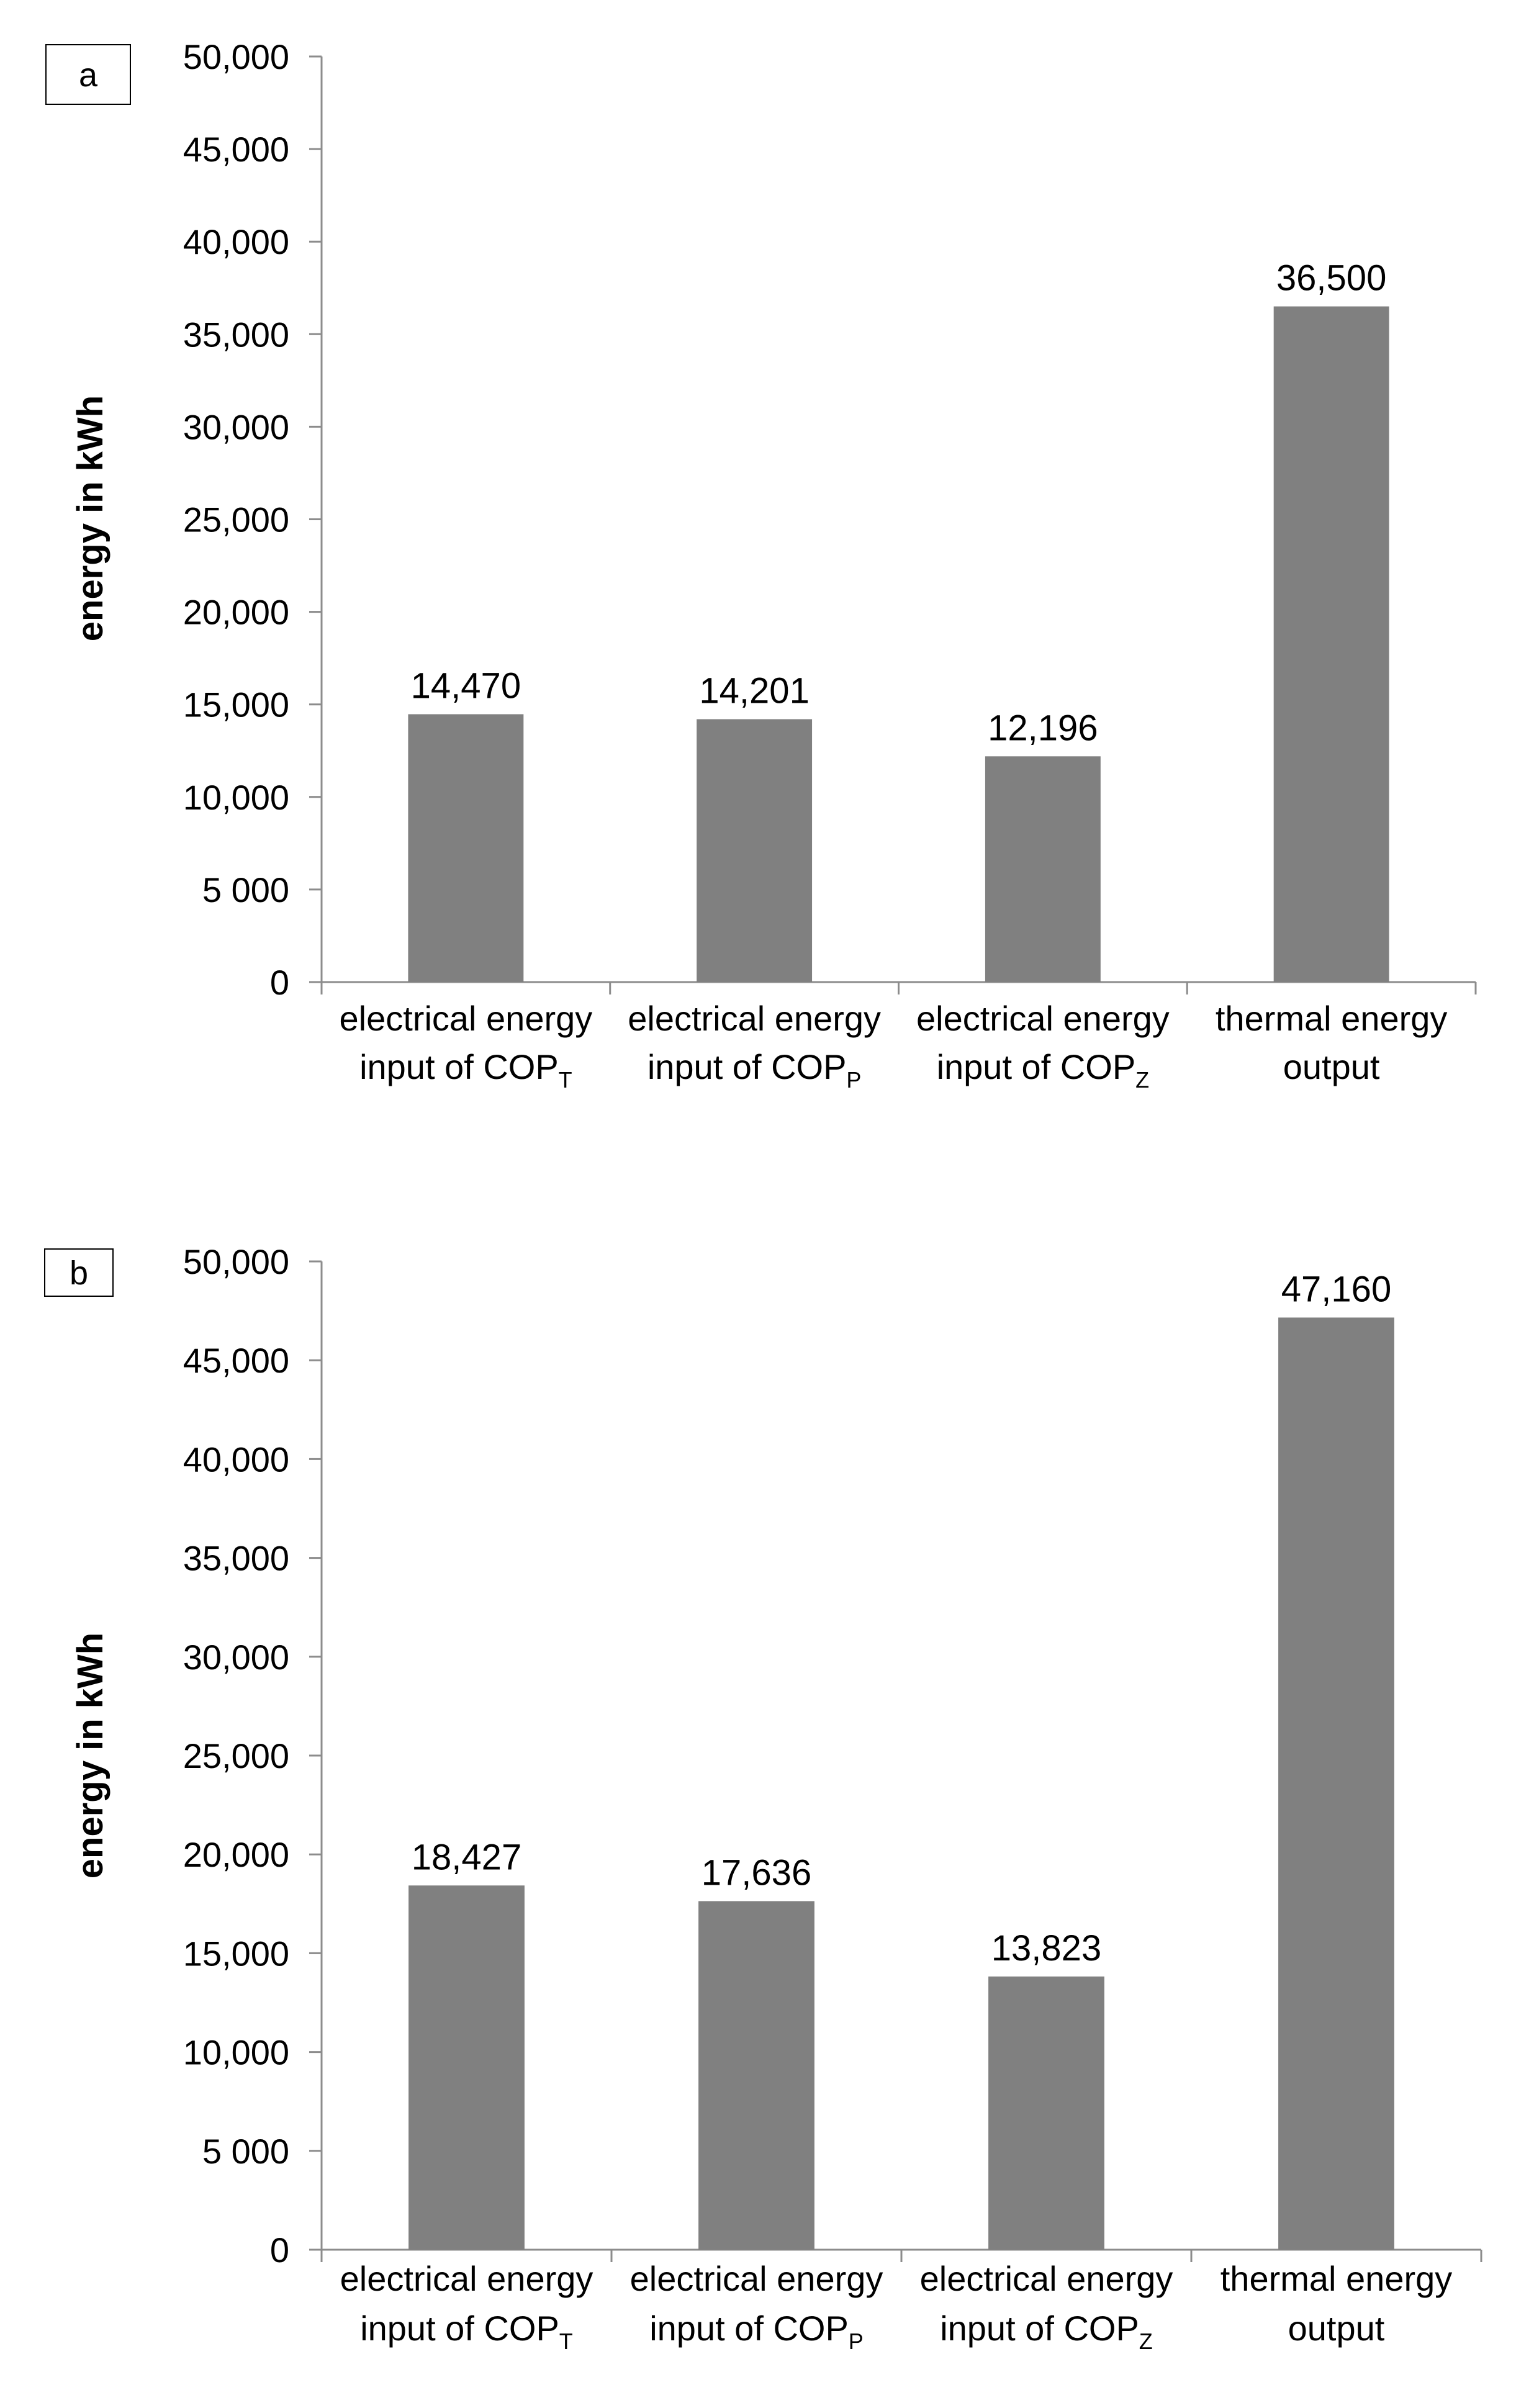 The height and width of the screenshot is (2408, 1534). I want to click on panel-label: b, so click(79, 1273).